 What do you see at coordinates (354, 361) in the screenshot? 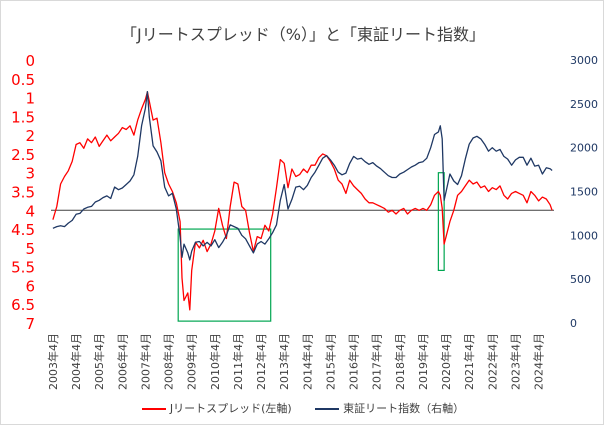
I see `x-axis-tick-13: 2016年4月` at bounding box center [354, 361].